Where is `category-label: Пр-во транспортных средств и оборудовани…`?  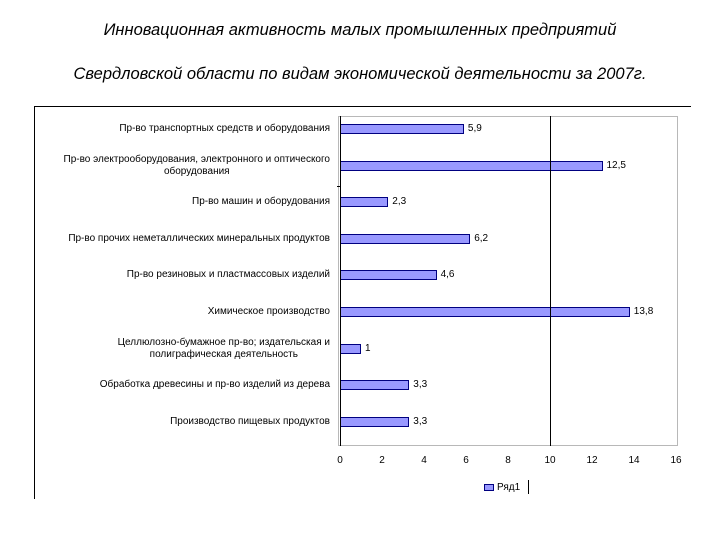
category-label: Пр-во транспортных средств и оборудовани… is located at coordinates (224, 129).